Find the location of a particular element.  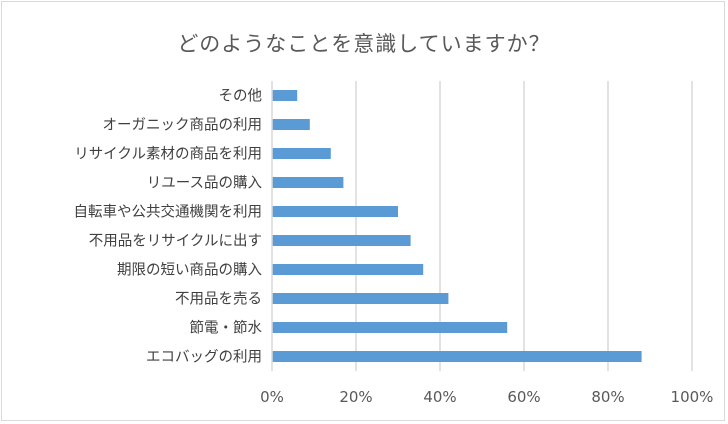

category-label: オーガニック商品の利用 is located at coordinates (183, 125).